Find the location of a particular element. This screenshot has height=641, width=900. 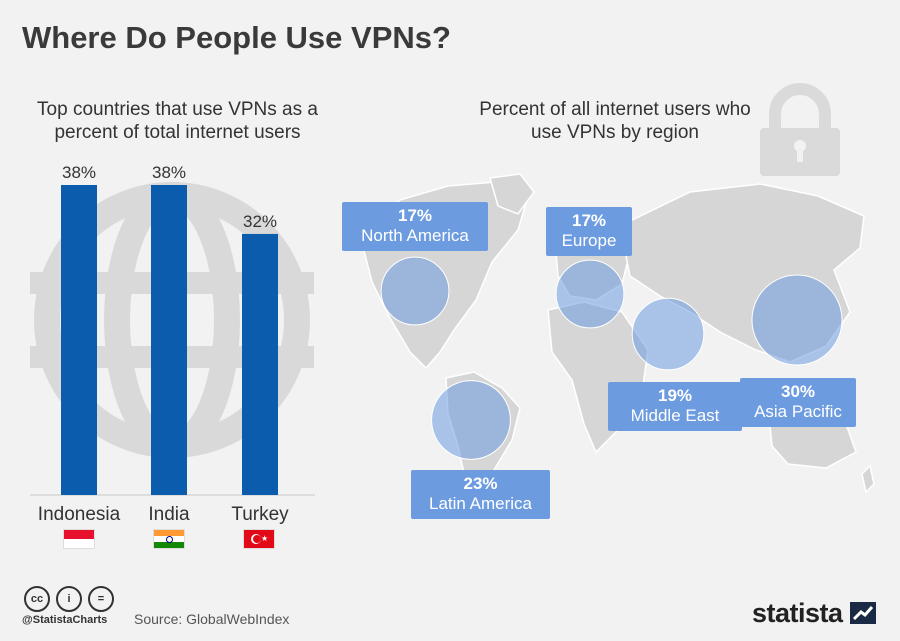

new-zealand-shape is located at coordinates (868, 479).